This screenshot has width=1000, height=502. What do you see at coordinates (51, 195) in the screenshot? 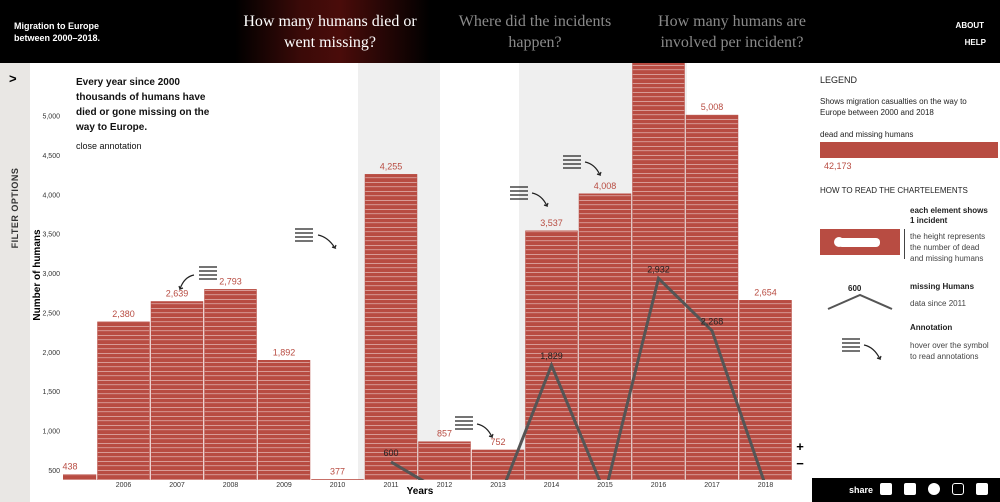
I see `y-tick-label: 4,000` at bounding box center [51, 195].